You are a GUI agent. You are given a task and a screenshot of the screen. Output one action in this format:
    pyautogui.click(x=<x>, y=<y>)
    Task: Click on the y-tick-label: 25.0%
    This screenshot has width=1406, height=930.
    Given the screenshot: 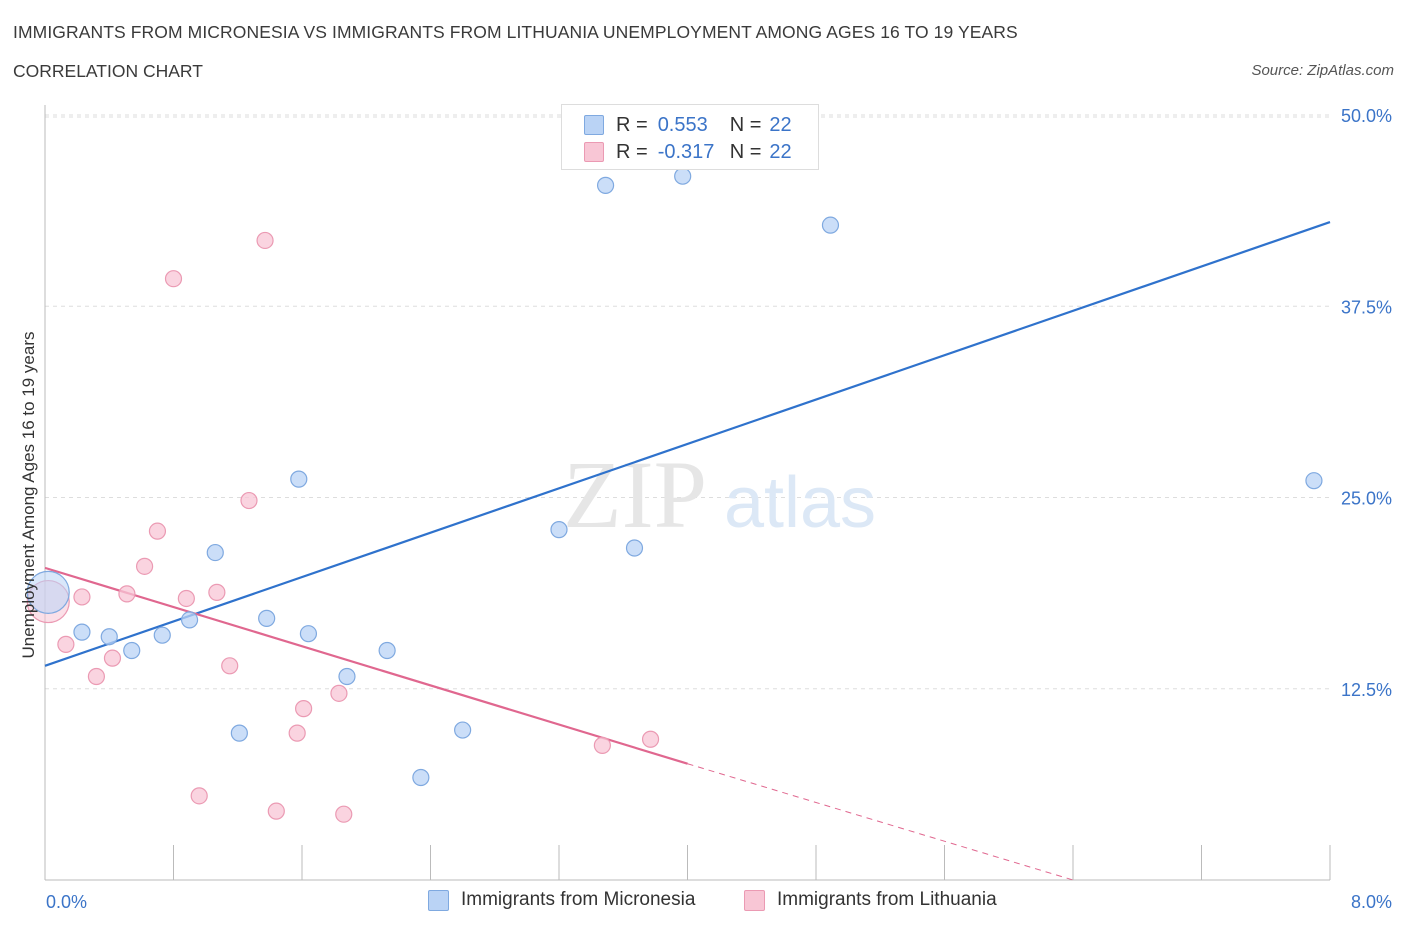 What is the action you would take?
    pyautogui.click(x=1366, y=499)
    